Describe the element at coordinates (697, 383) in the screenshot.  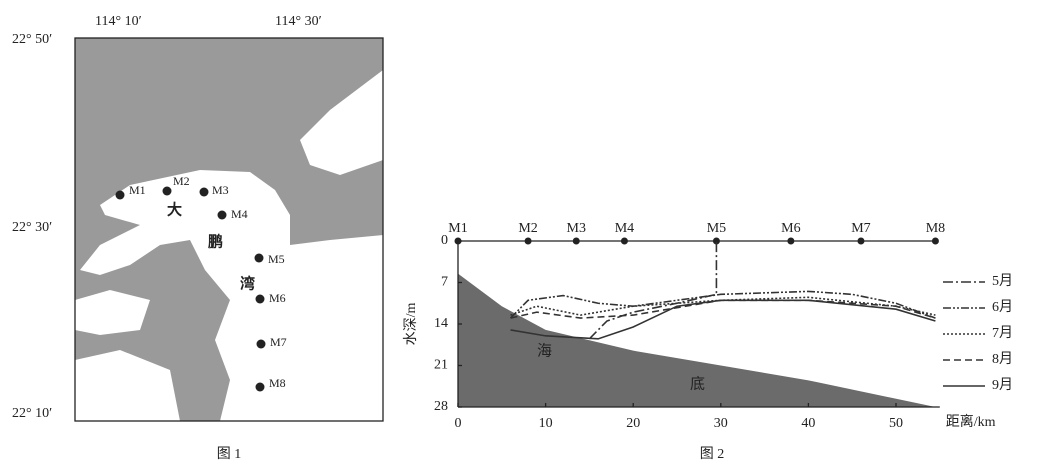
I see `seabed-label: 底` at that location.